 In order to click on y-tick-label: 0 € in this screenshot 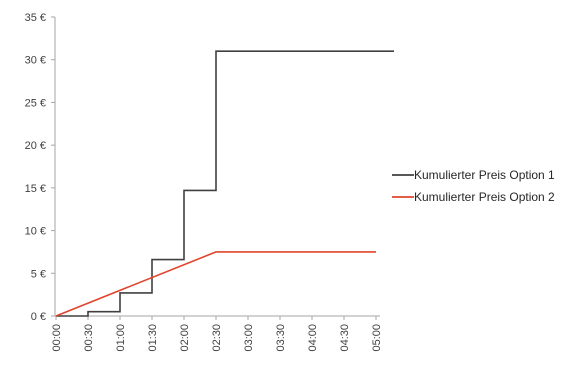, I will do `click(38, 317)`.